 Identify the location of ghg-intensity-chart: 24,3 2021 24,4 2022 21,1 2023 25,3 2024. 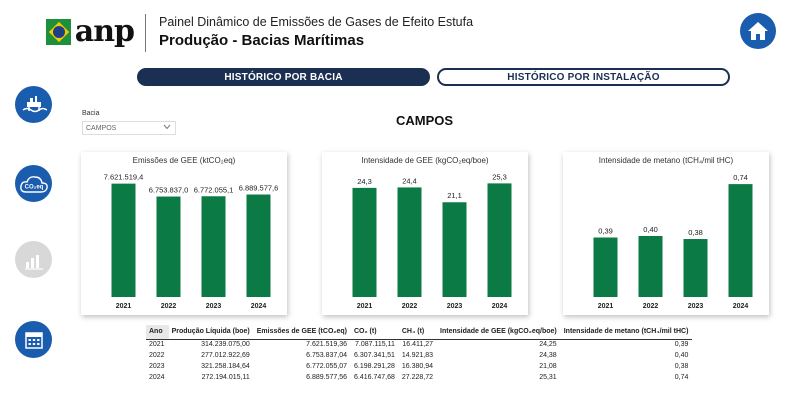
(432, 241).